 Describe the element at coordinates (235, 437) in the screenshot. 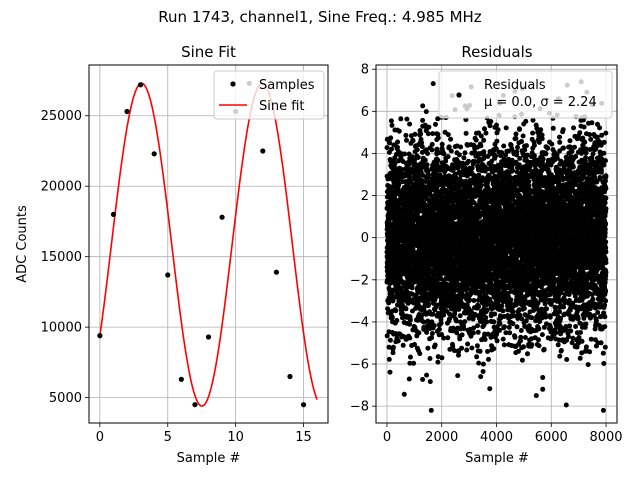

I see `sine-fit-xtick-label: 10` at that location.